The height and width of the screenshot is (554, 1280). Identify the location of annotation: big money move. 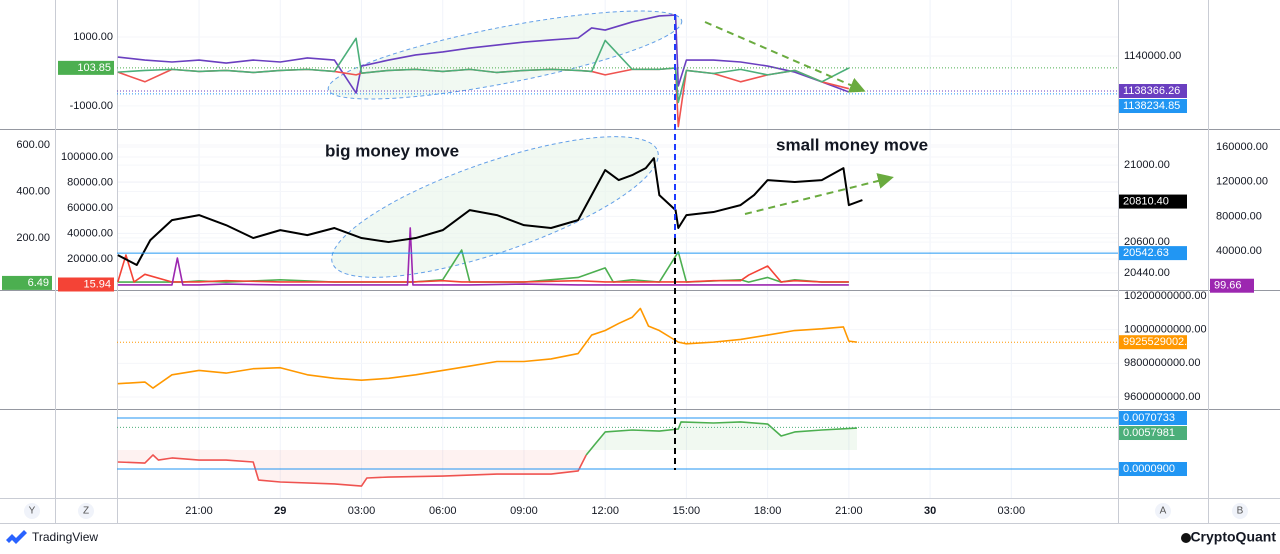
(392, 150).